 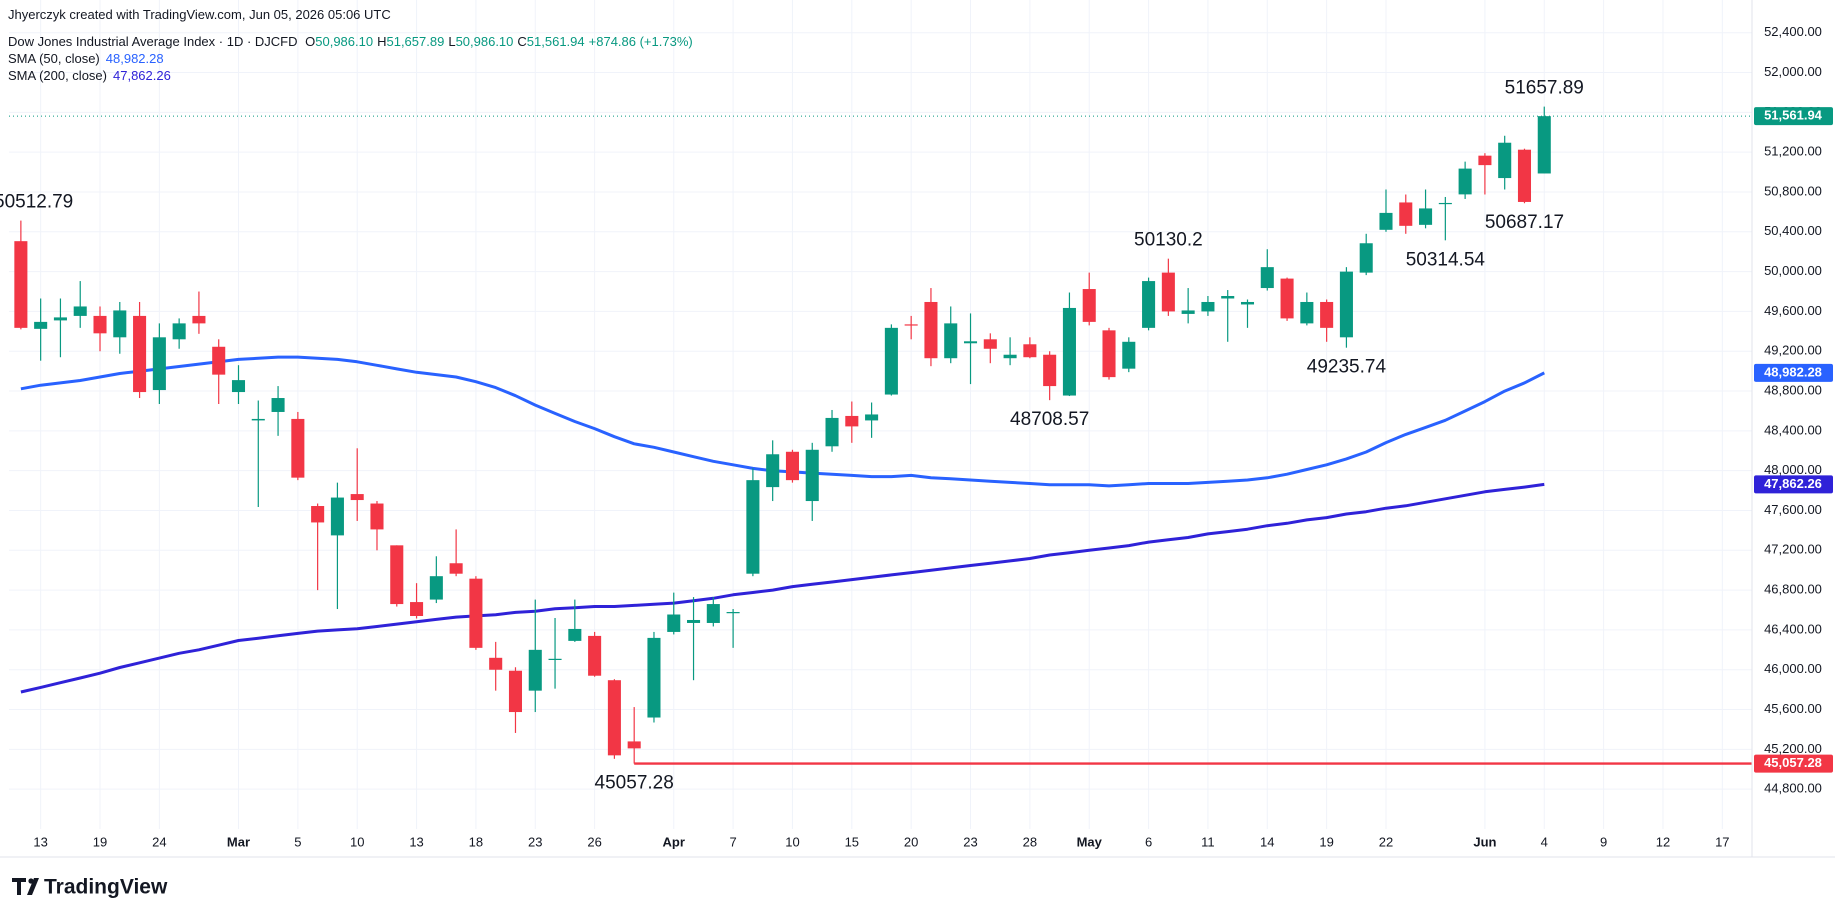 What do you see at coordinates (1793, 589) in the screenshot?
I see `y-tick-label: 46,800.00` at bounding box center [1793, 589].